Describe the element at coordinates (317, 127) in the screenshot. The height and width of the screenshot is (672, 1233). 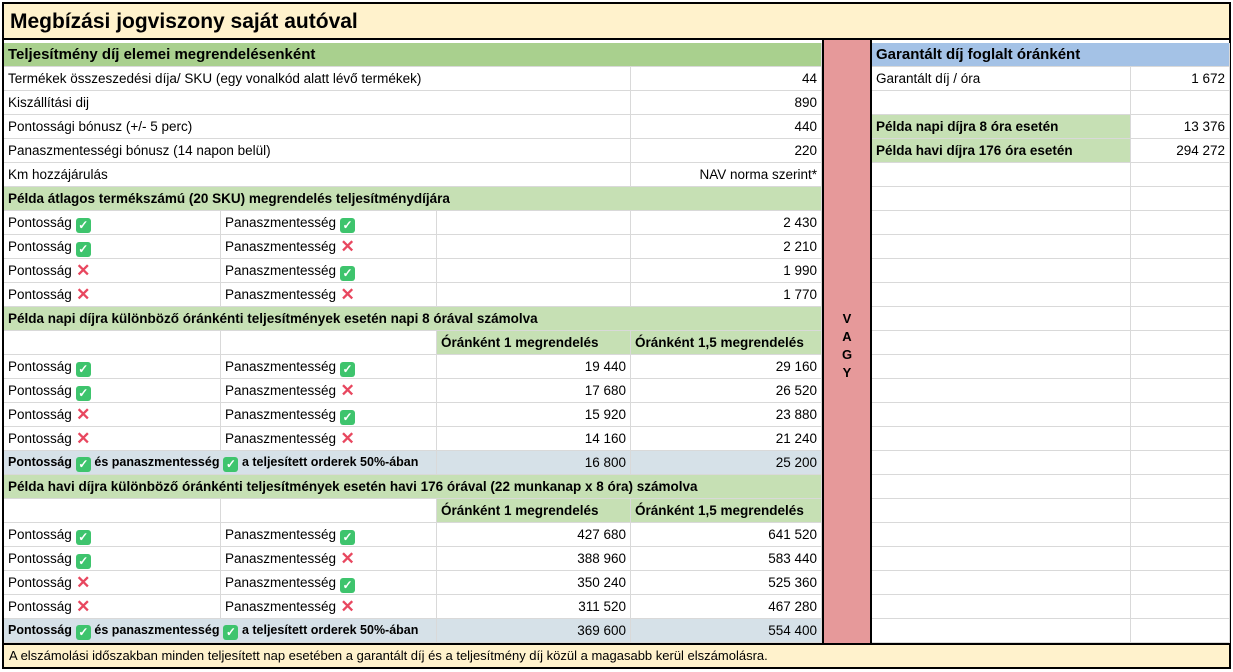
I see `fee-item-label: Pontossági bónusz (+/- 5 perc)` at that location.